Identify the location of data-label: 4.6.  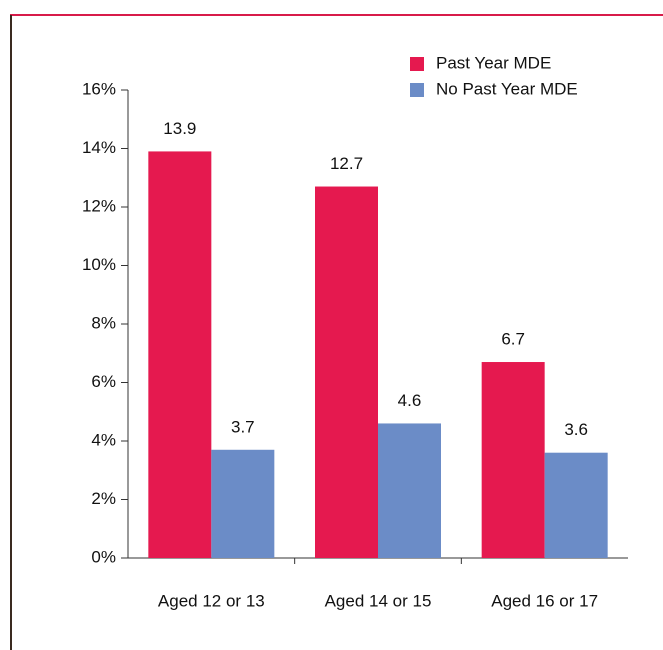
(410, 400).